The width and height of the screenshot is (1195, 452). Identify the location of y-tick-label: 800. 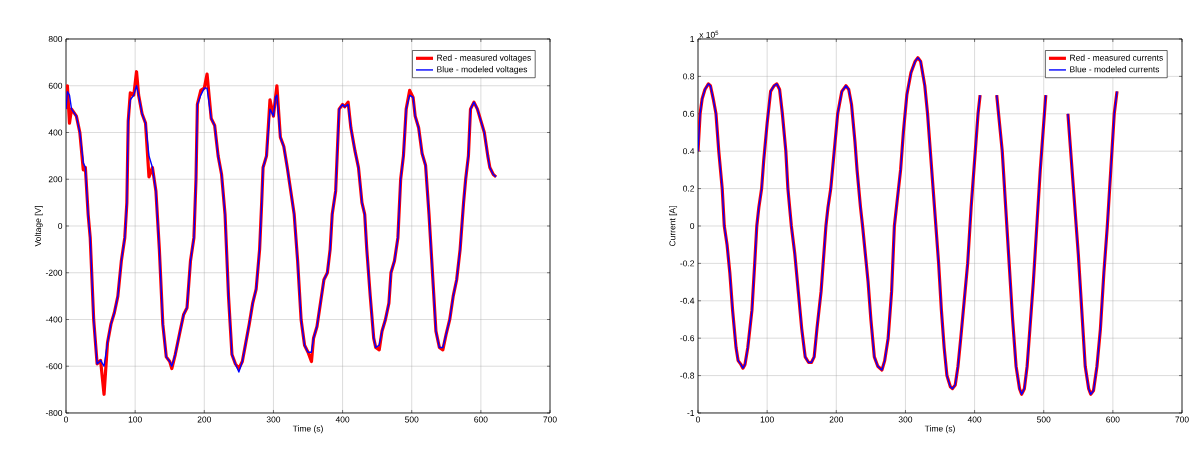
(55, 39).